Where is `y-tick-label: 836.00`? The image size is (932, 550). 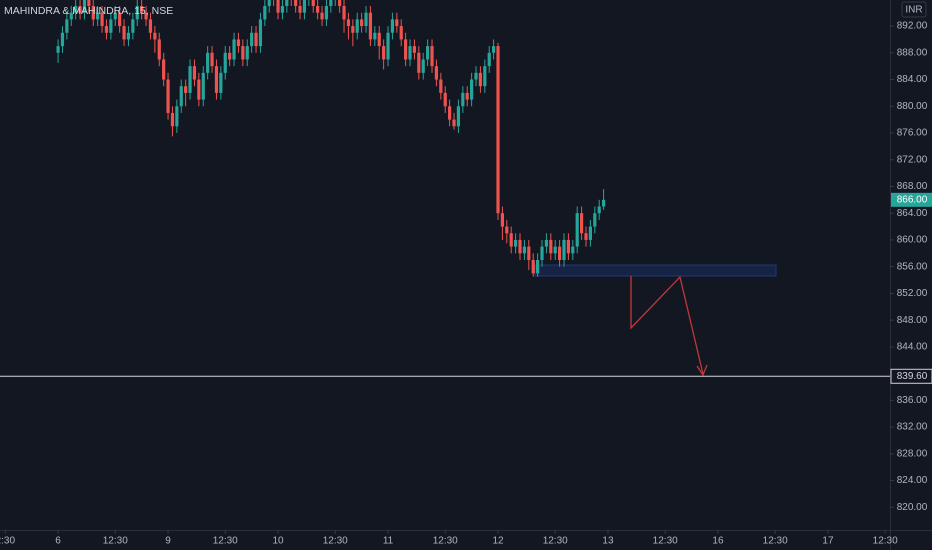 y-tick-label: 836.00 is located at coordinates (912, 400).